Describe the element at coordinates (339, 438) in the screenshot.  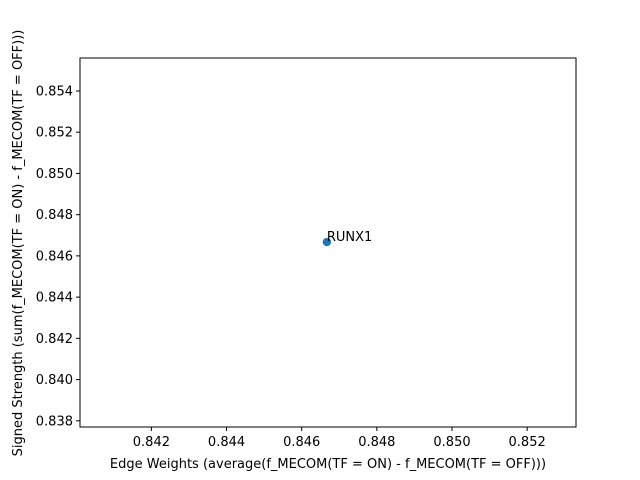
I see `x-axis-ticks: 0.842 0.844 0.846 0.848 0.850 0.852` at that location.